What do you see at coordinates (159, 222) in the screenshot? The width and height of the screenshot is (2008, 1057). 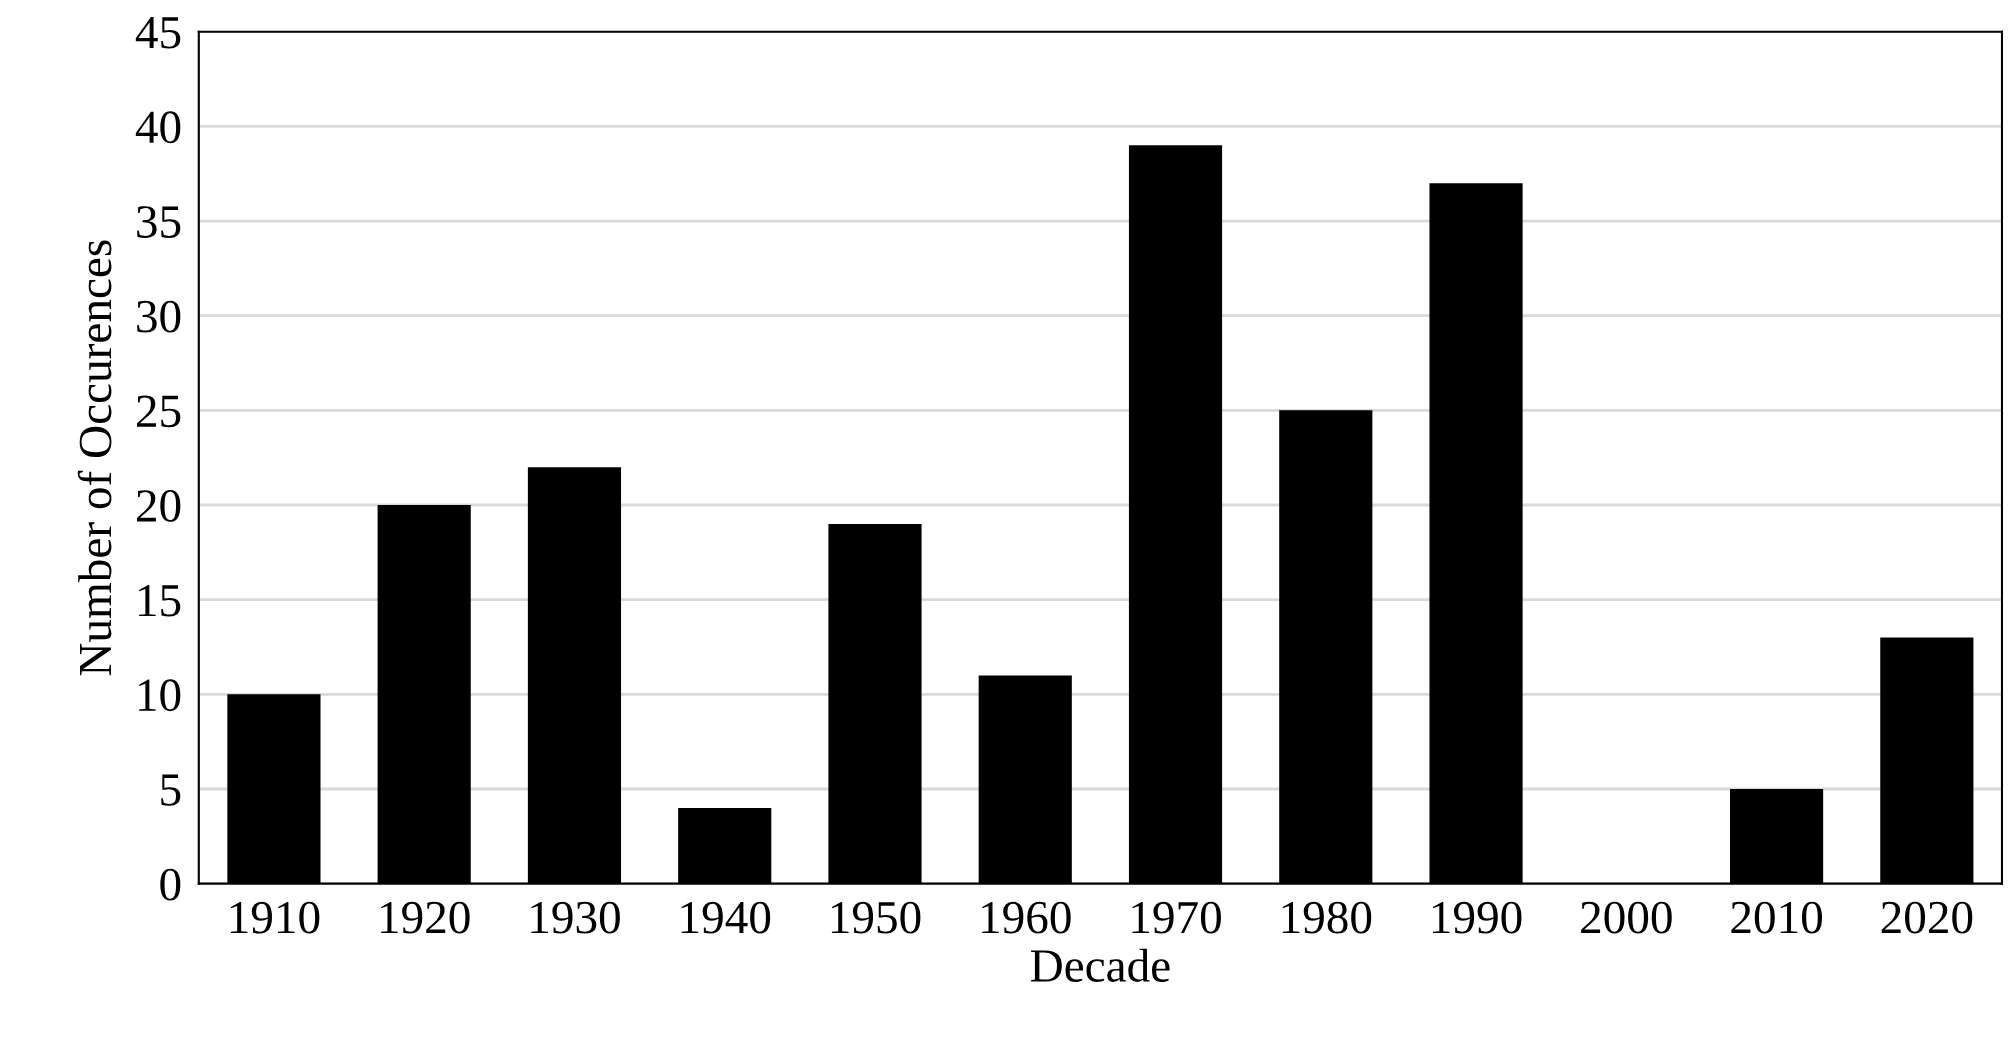 I see `y-tick-label: 35` at bounding box center [159, 222].